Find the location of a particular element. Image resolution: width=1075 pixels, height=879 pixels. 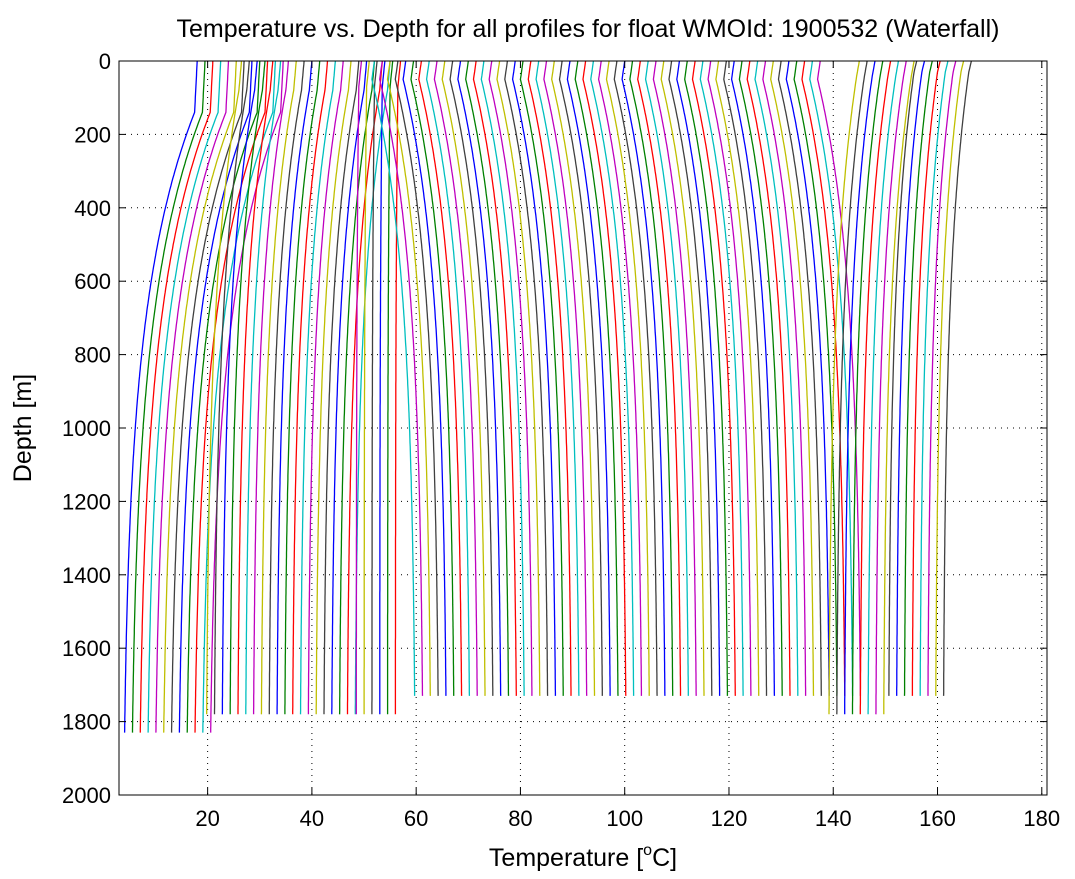

x-axis-label: Temperature [oC] is located at coordinates (583, 857).